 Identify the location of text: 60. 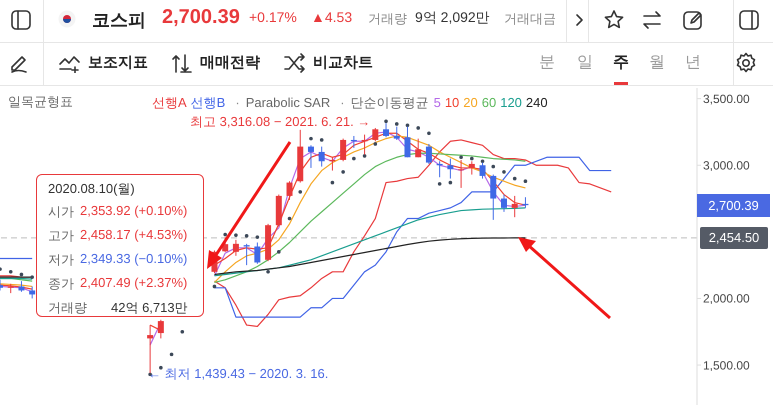
(489, 102).